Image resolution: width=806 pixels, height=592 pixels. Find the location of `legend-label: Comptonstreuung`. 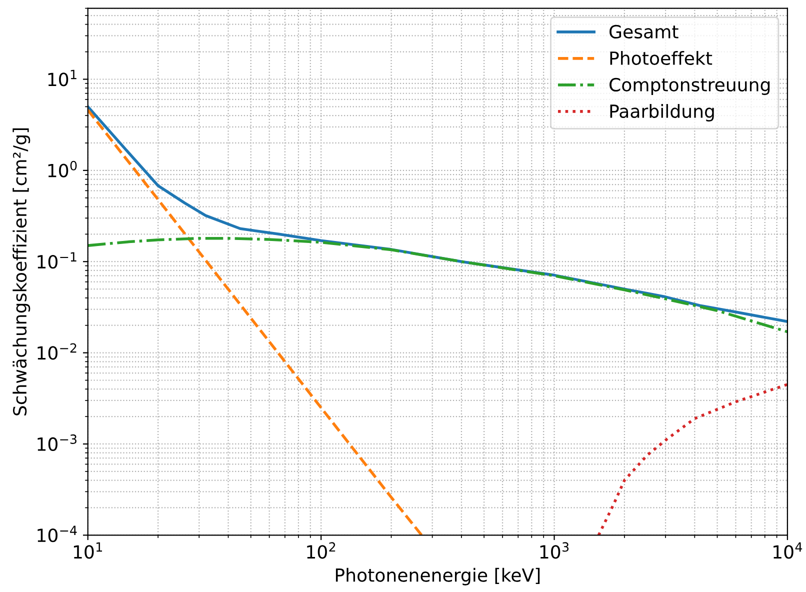

legend-label: Comptonstreuung is located at coordinates (690, 87).